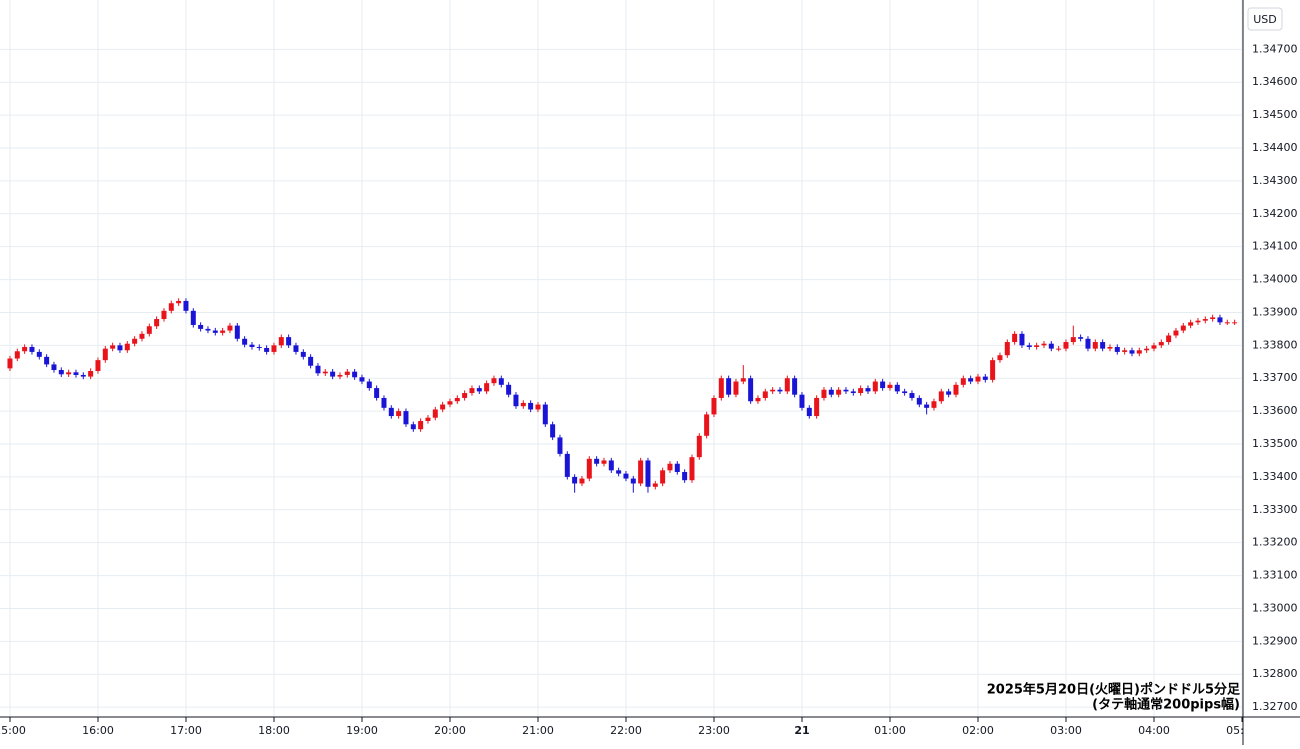  Describe the element at coordinates (1166, 705) in the screenshot. I see `annotation: (タテ軸通常200pips幅)` at that location.